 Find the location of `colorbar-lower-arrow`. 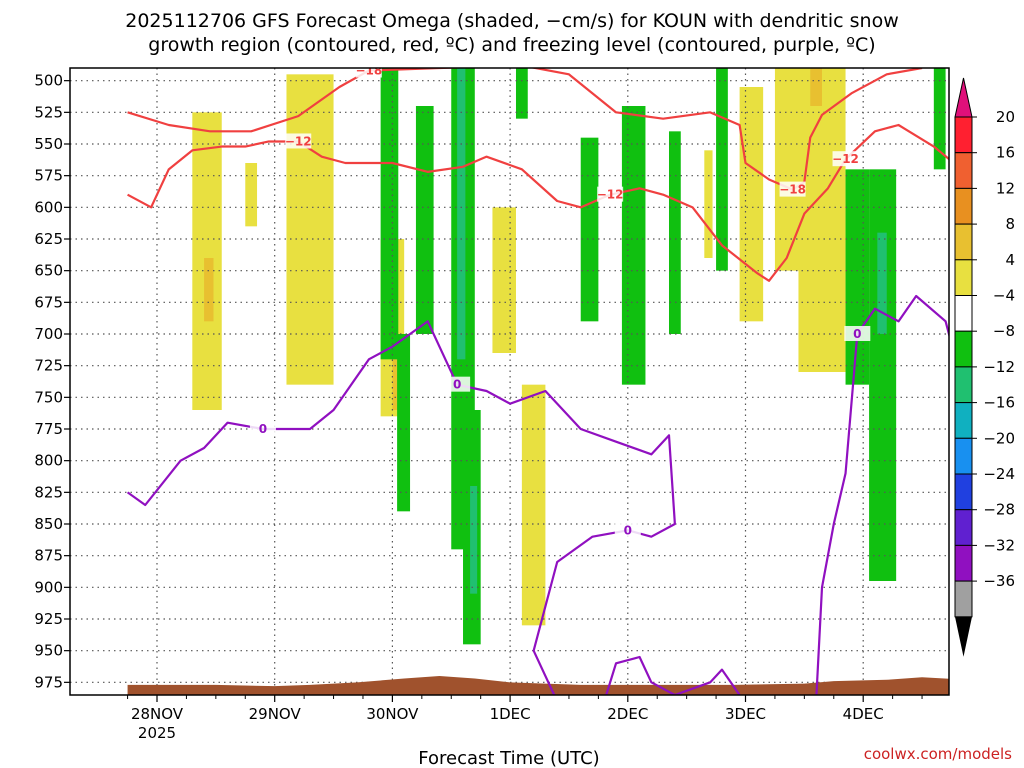

colorbar-lower-arrow is located at coordinates (963, 636).